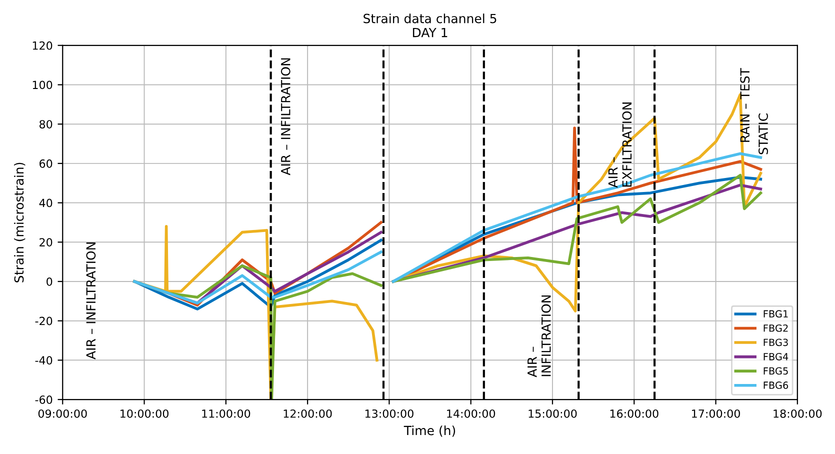 This screenshot has height=454, width=835. Describe the element at coordinates (43, 399) in the screenshot. I see `y-tick-label: -60` at that location.